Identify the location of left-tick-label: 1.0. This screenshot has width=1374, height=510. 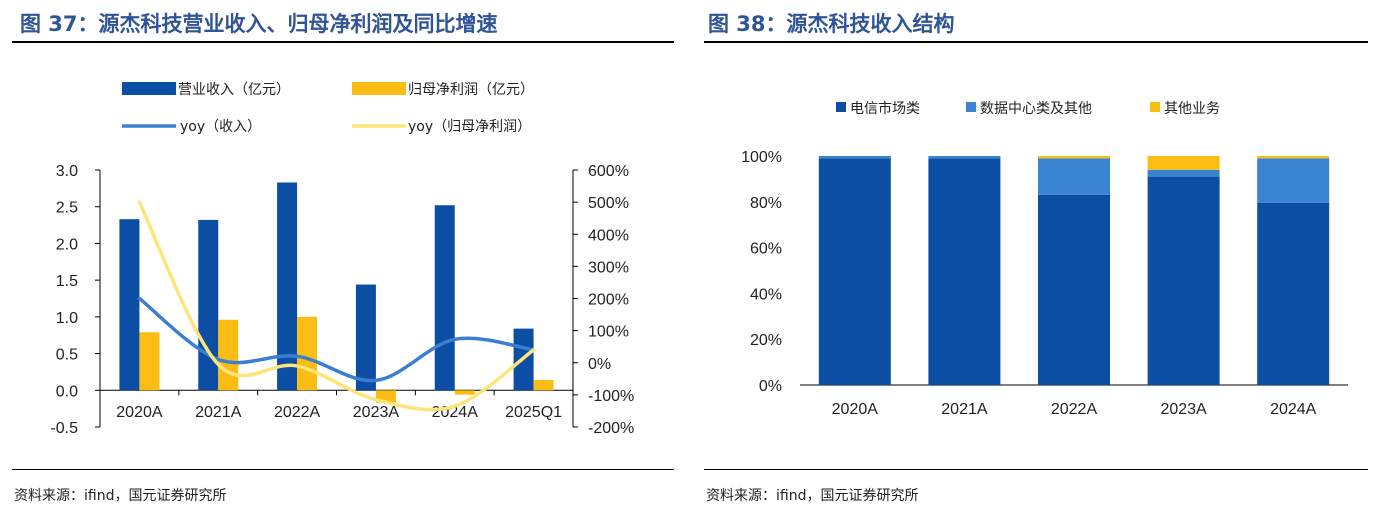
(67, 318).